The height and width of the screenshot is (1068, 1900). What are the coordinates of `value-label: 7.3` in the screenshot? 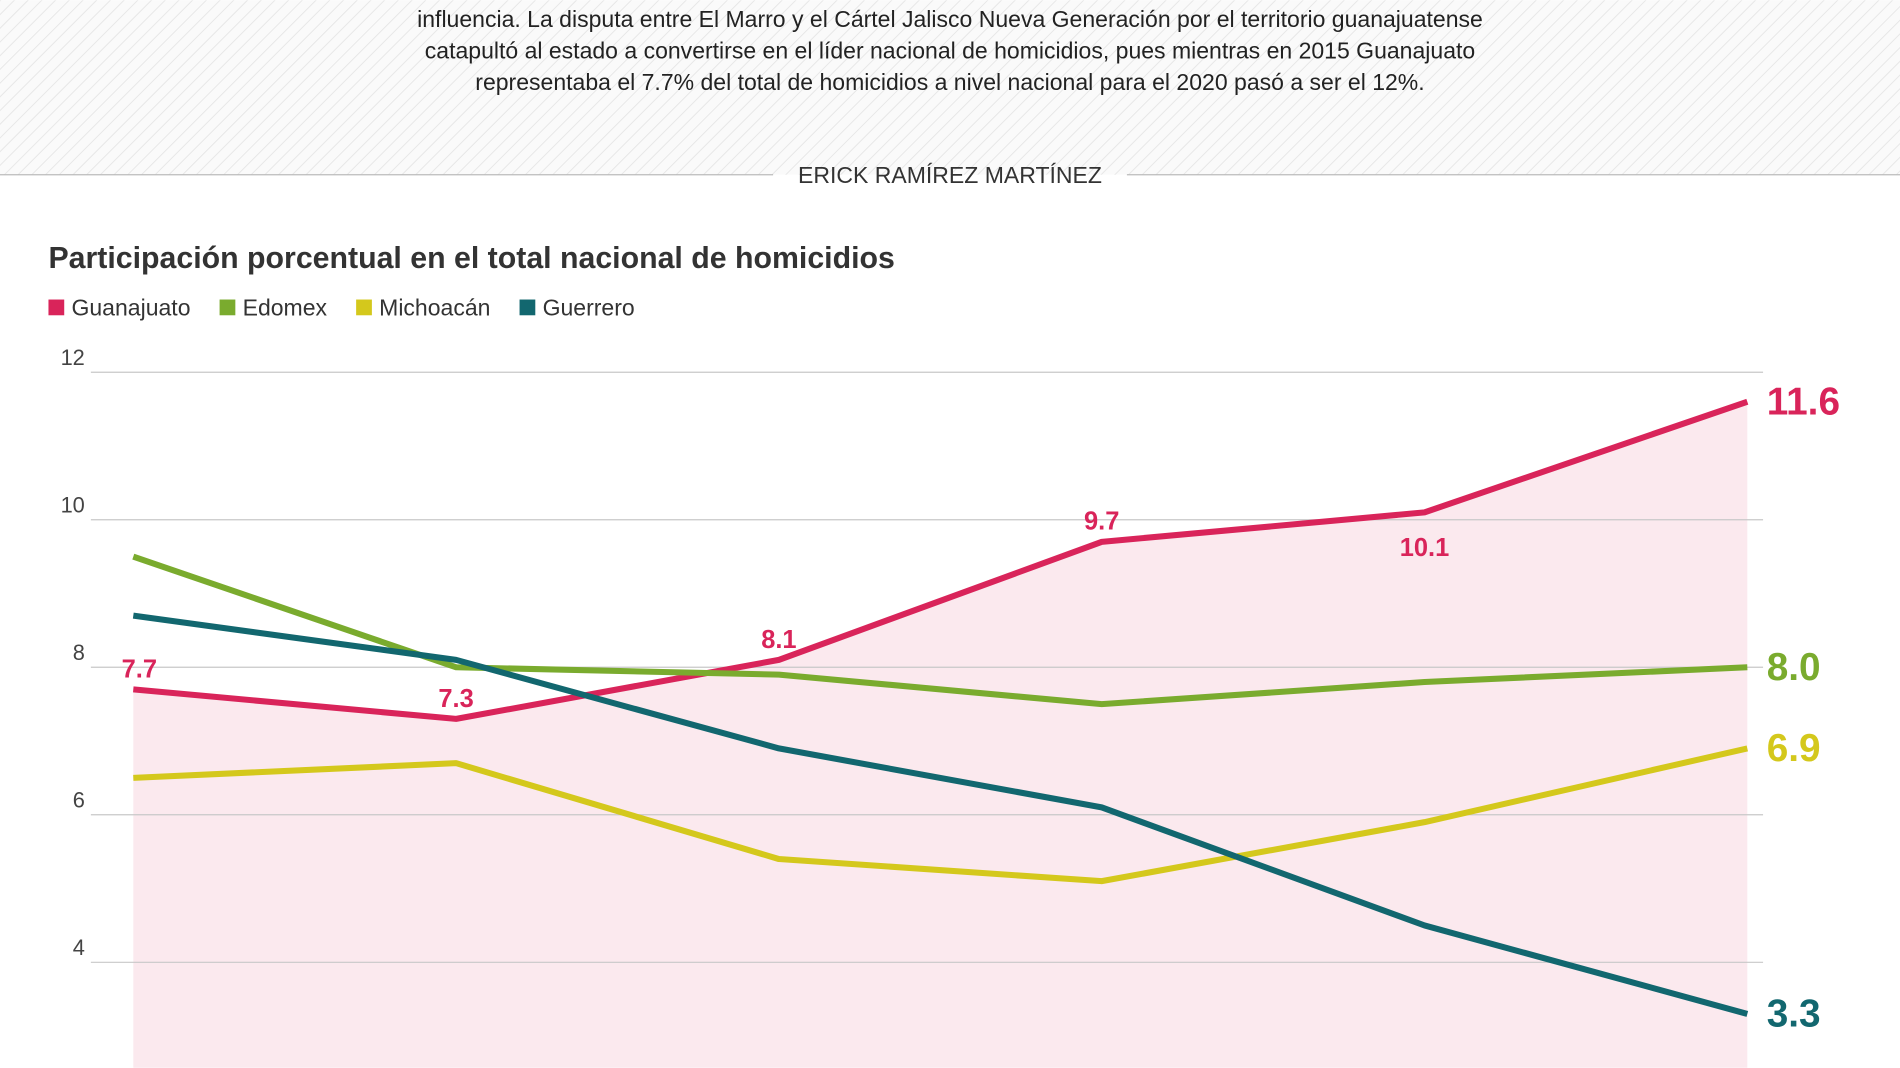 It's located at (455, 699).